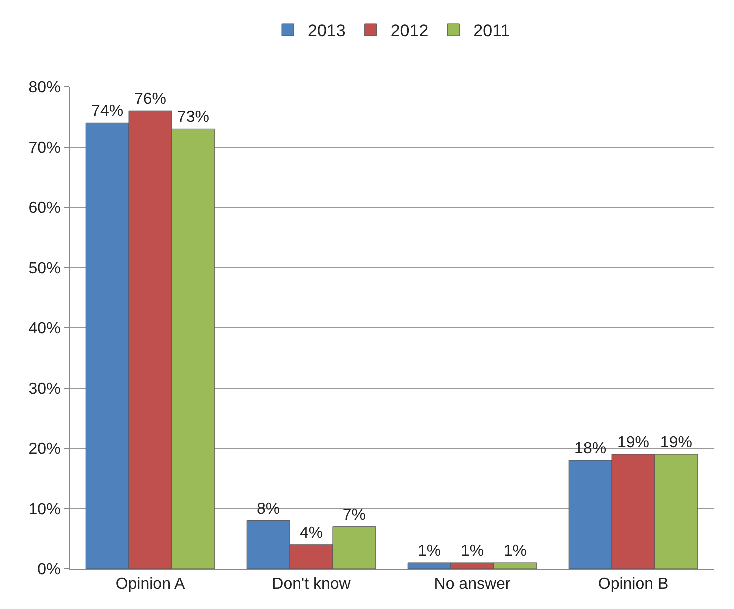 The width and height of the screenshot is (734, 609). I want to click on y-tick-label: 20%, so click(44, 449).